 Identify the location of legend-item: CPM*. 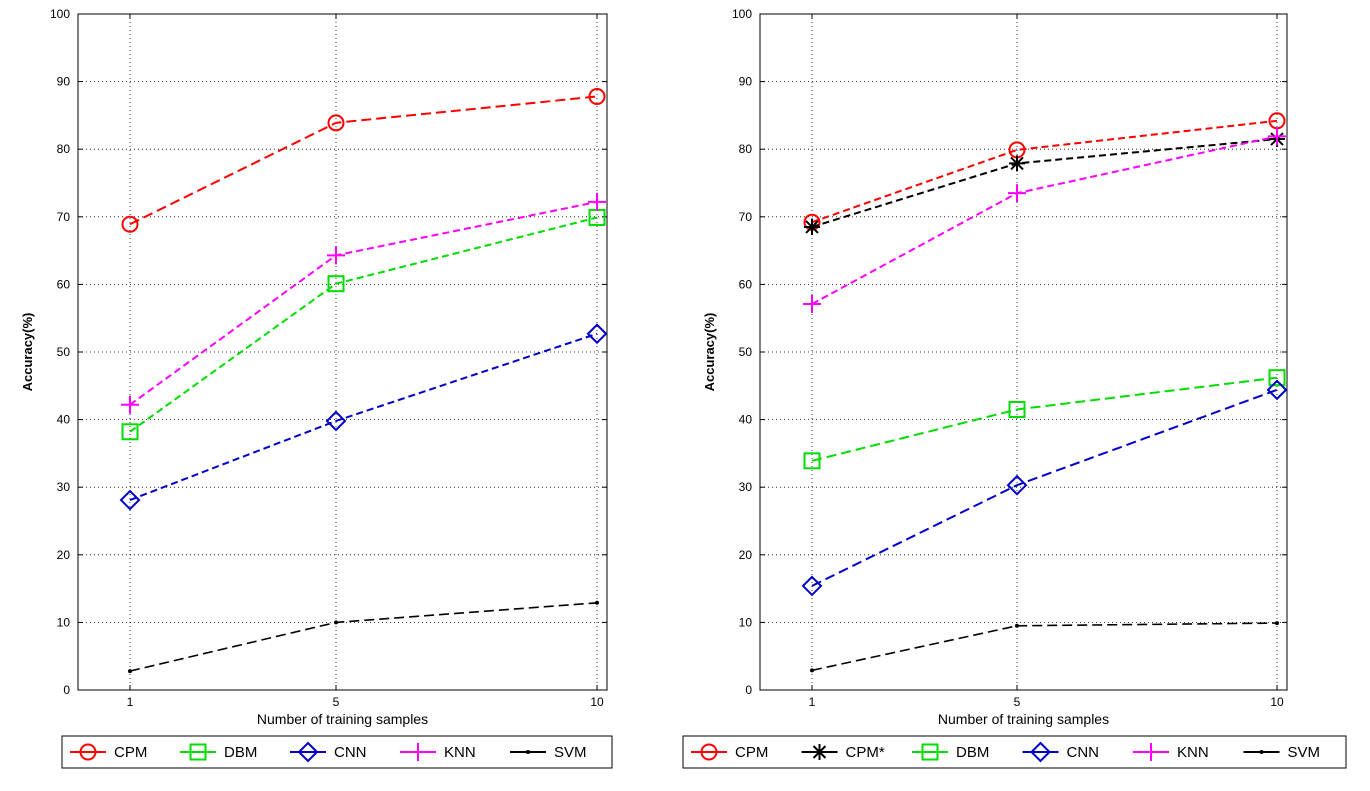
(843, 752).